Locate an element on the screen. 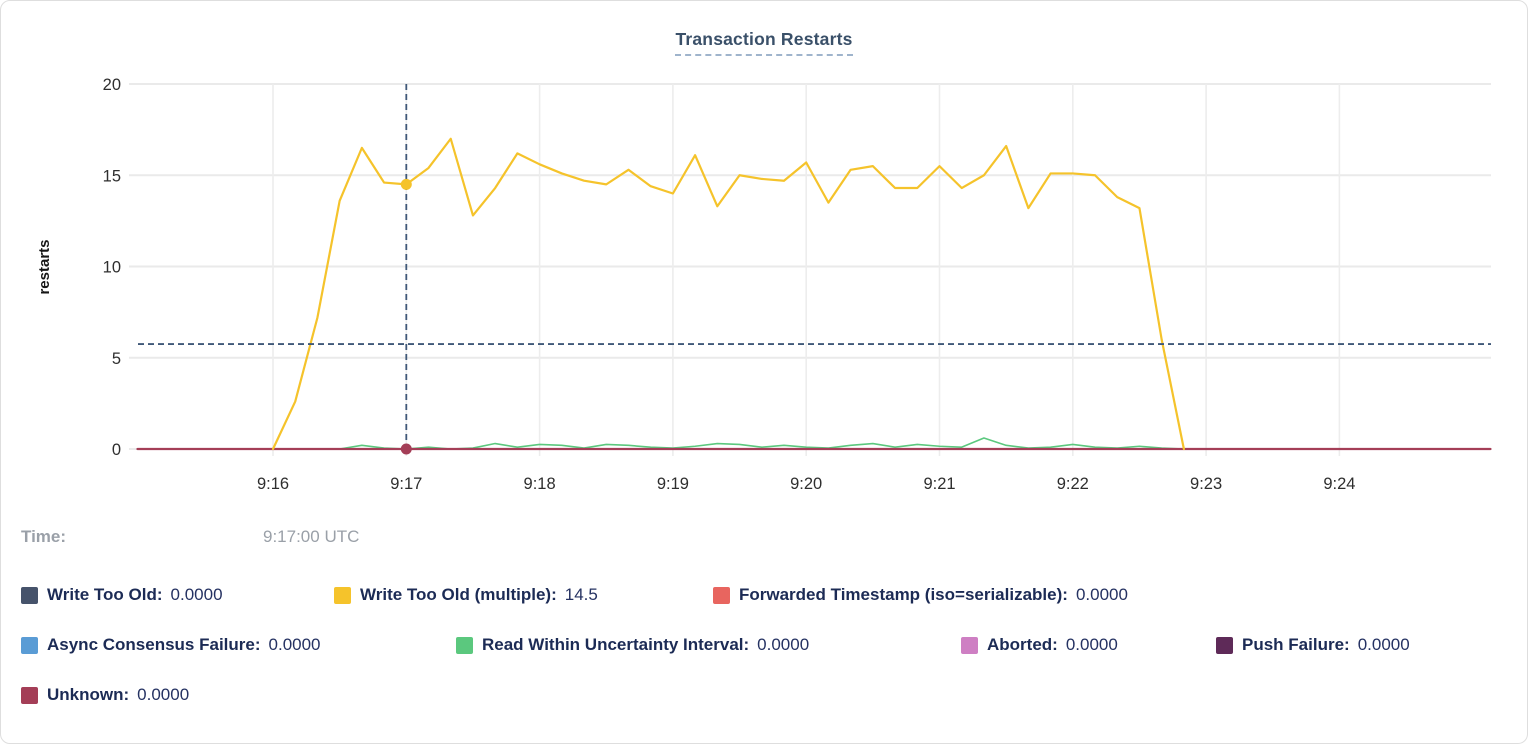  x-tick-label: 9:23 is located at coordinates (1206, 484).